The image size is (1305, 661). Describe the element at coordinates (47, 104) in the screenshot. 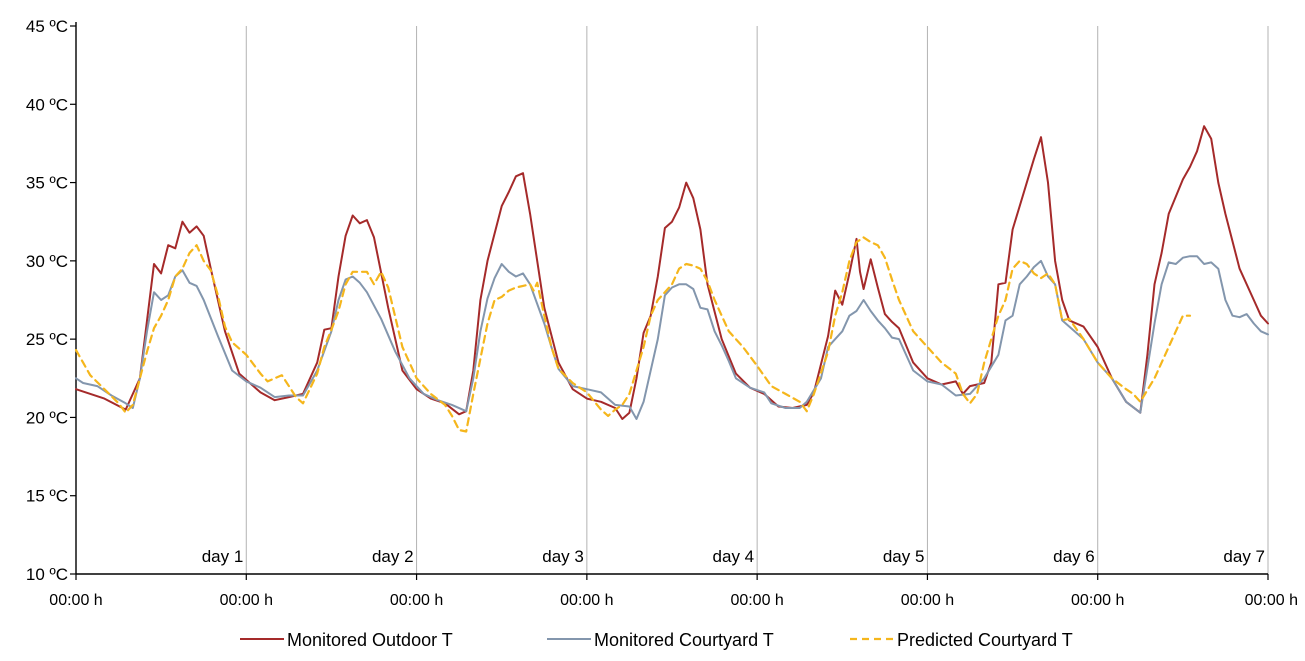

I see `y-tick-label: 40 ºC` at that location.